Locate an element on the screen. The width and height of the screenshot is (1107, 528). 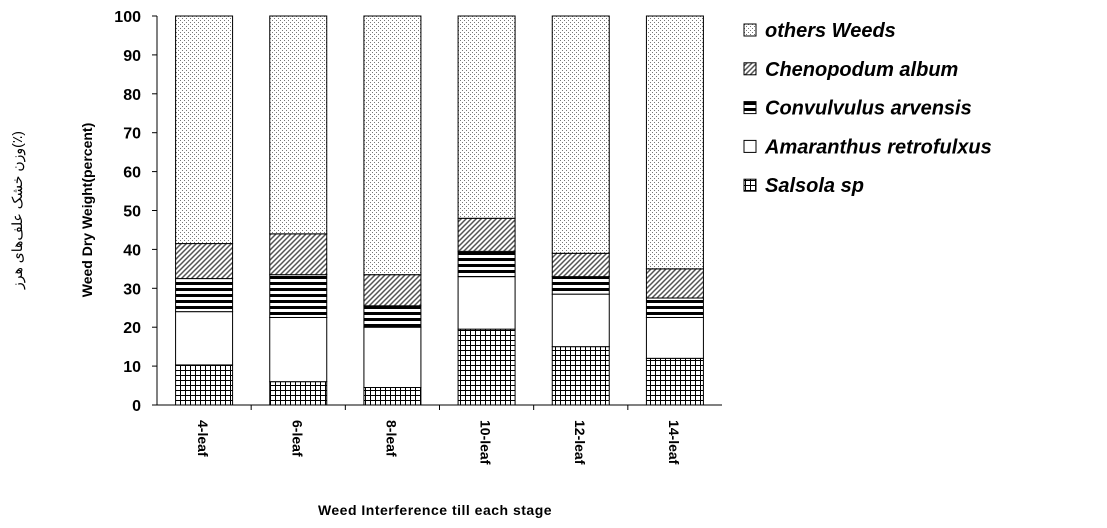
legend-label: Chenopodum album is located at coordinates (861, 70).